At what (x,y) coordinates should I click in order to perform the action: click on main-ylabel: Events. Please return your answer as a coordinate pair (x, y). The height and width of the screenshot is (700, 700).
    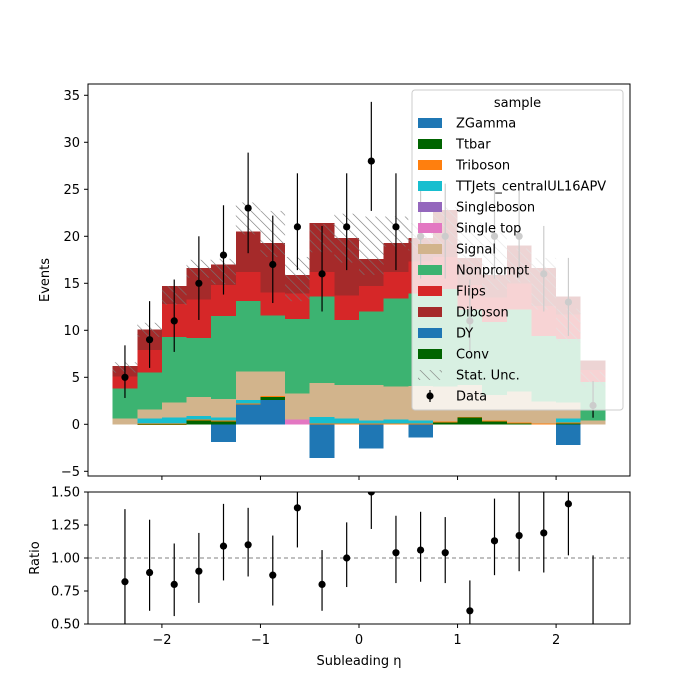
    Looking at the image, I should click on (45, 280).